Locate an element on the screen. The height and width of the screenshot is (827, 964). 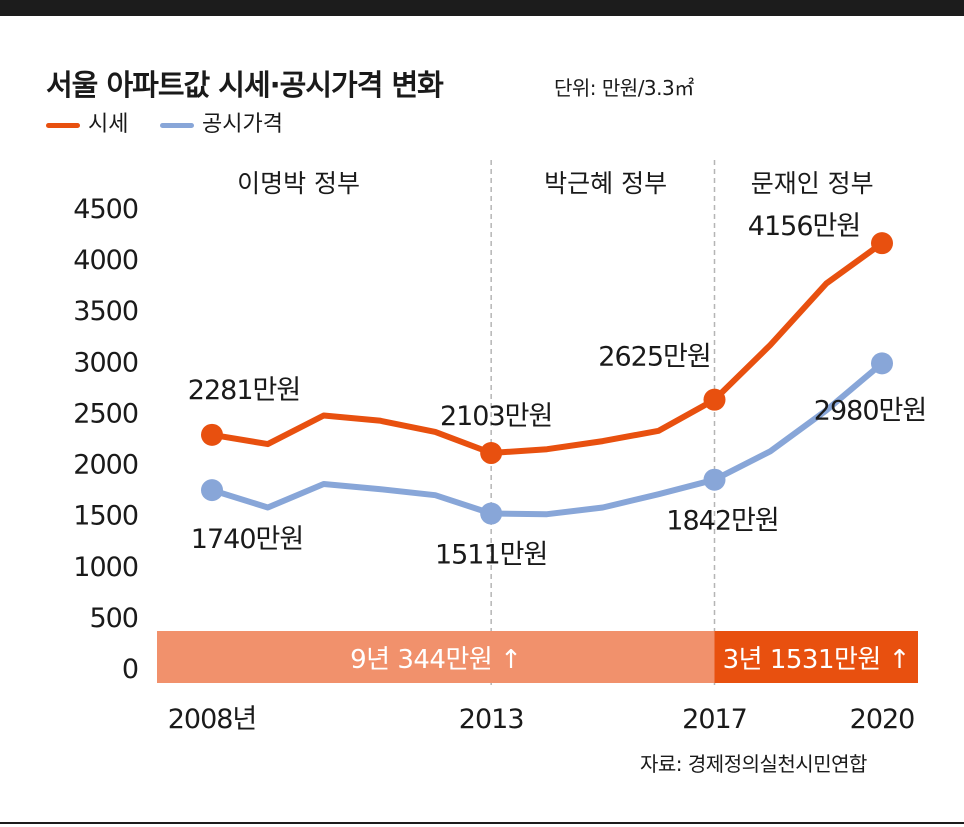
y-tick-label: 3000 is located at coordinates (105, 362).